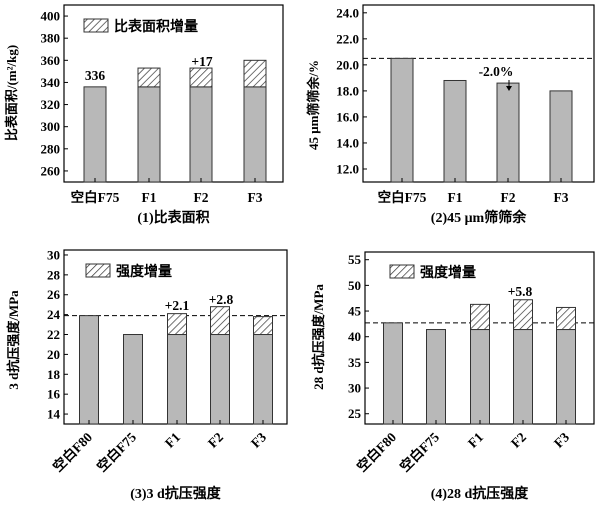  What do you see at coordinates (53, 354) in the screenshot?
I see `y-tick-label: 20` at bounding box center [53, 354].